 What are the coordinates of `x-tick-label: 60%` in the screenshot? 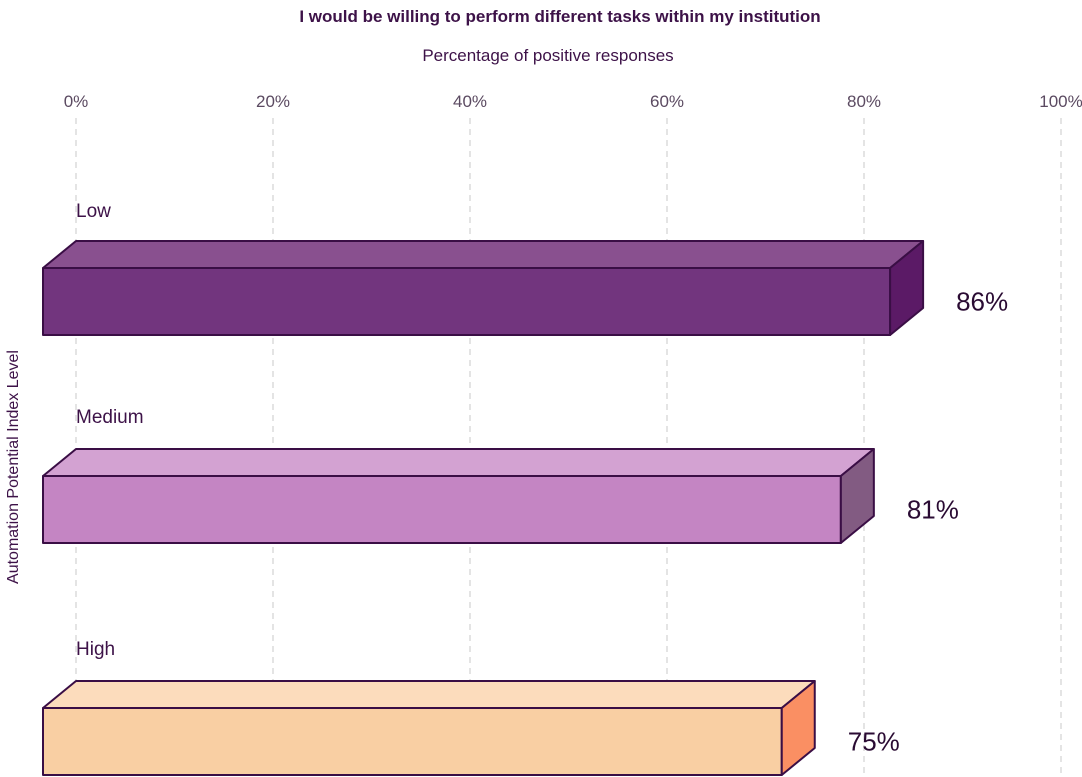 It's located at (667, 101).